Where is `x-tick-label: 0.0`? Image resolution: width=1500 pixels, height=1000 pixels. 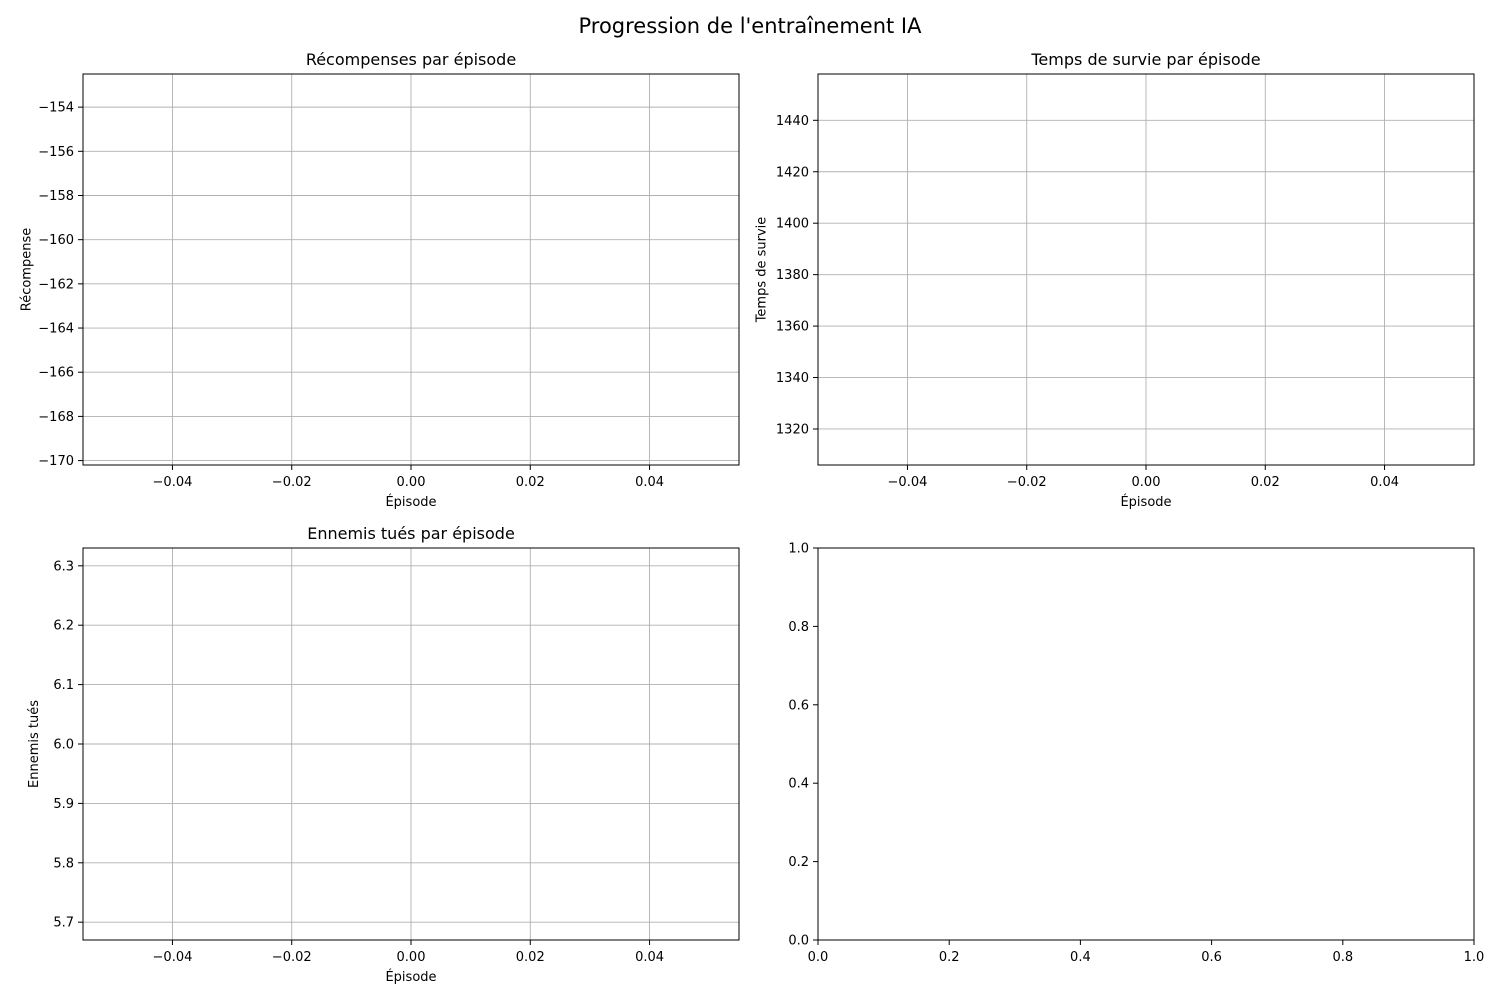 x-tick-label: 0.0 is located at coordinates (818, 957).